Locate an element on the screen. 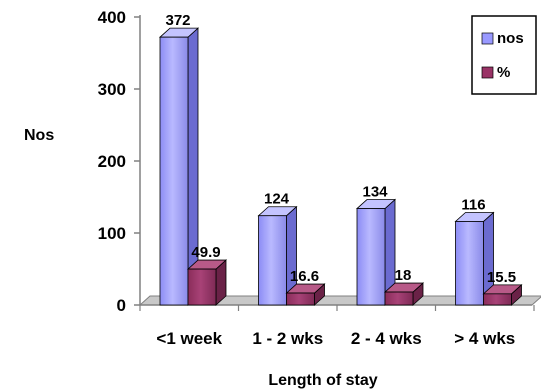 The height and width of the screenshot is (391, 541). x-tick-label: <1 week is located at coordinates (189, 338).